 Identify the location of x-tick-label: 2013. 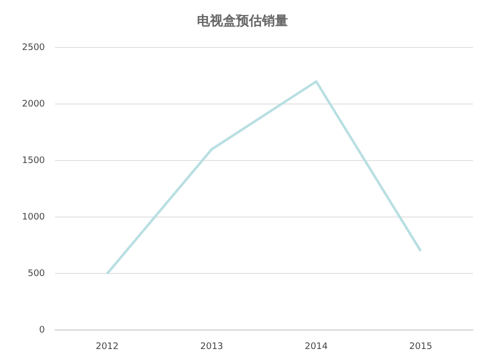
(212, 347).